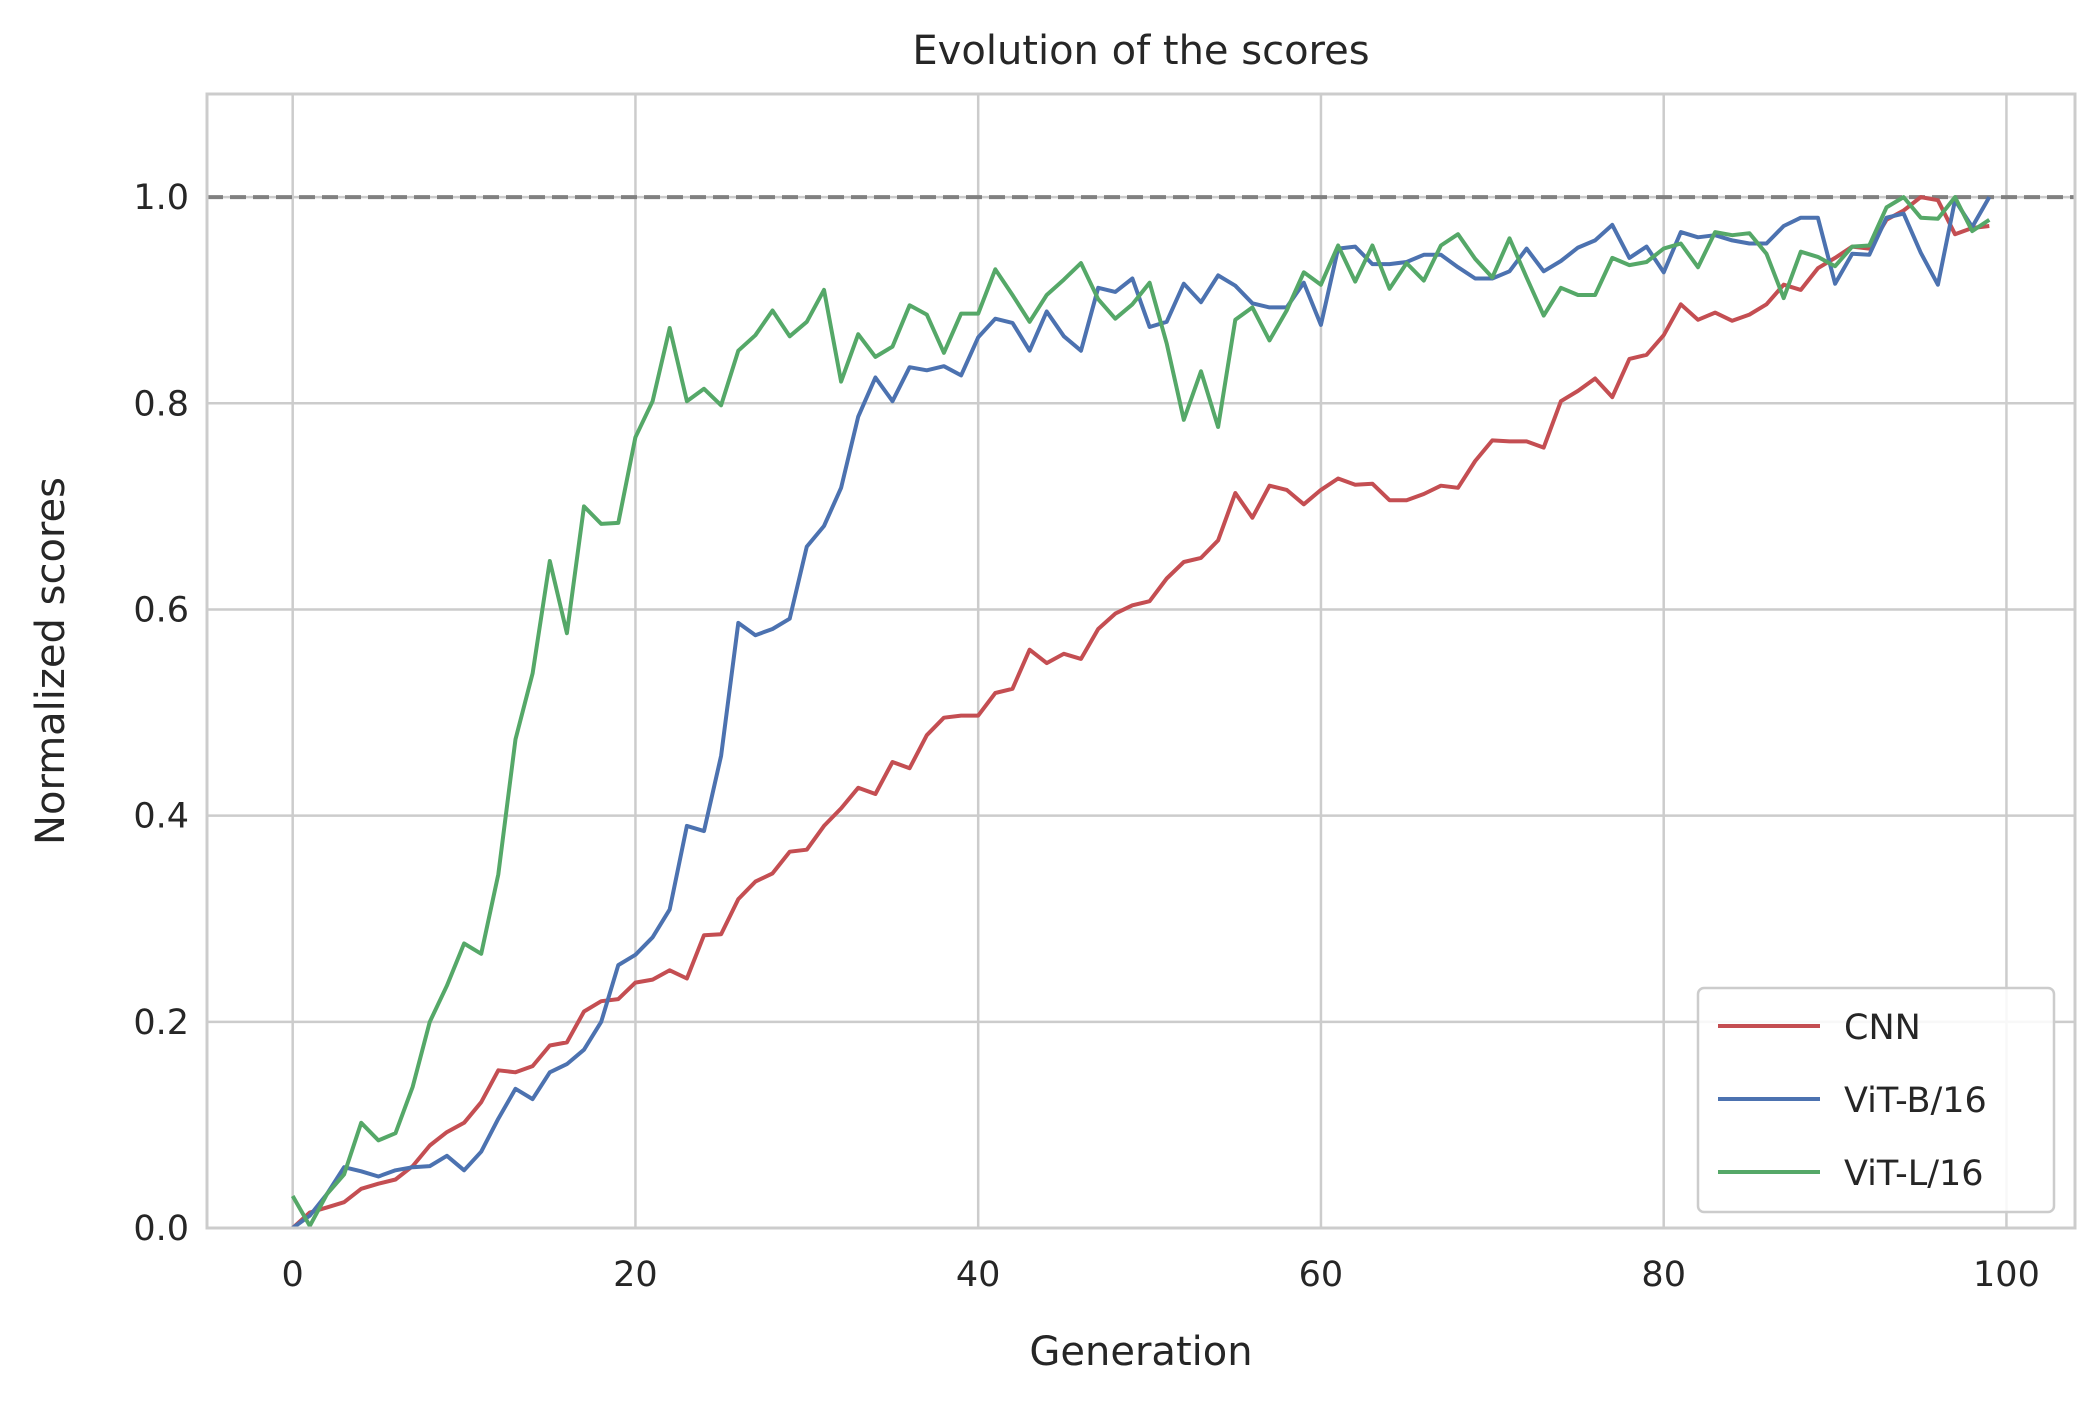  I want to click on y-axis-ticks: 0.0 0.2 0.4 0.6 0.8 1.0, so click(161, 713).